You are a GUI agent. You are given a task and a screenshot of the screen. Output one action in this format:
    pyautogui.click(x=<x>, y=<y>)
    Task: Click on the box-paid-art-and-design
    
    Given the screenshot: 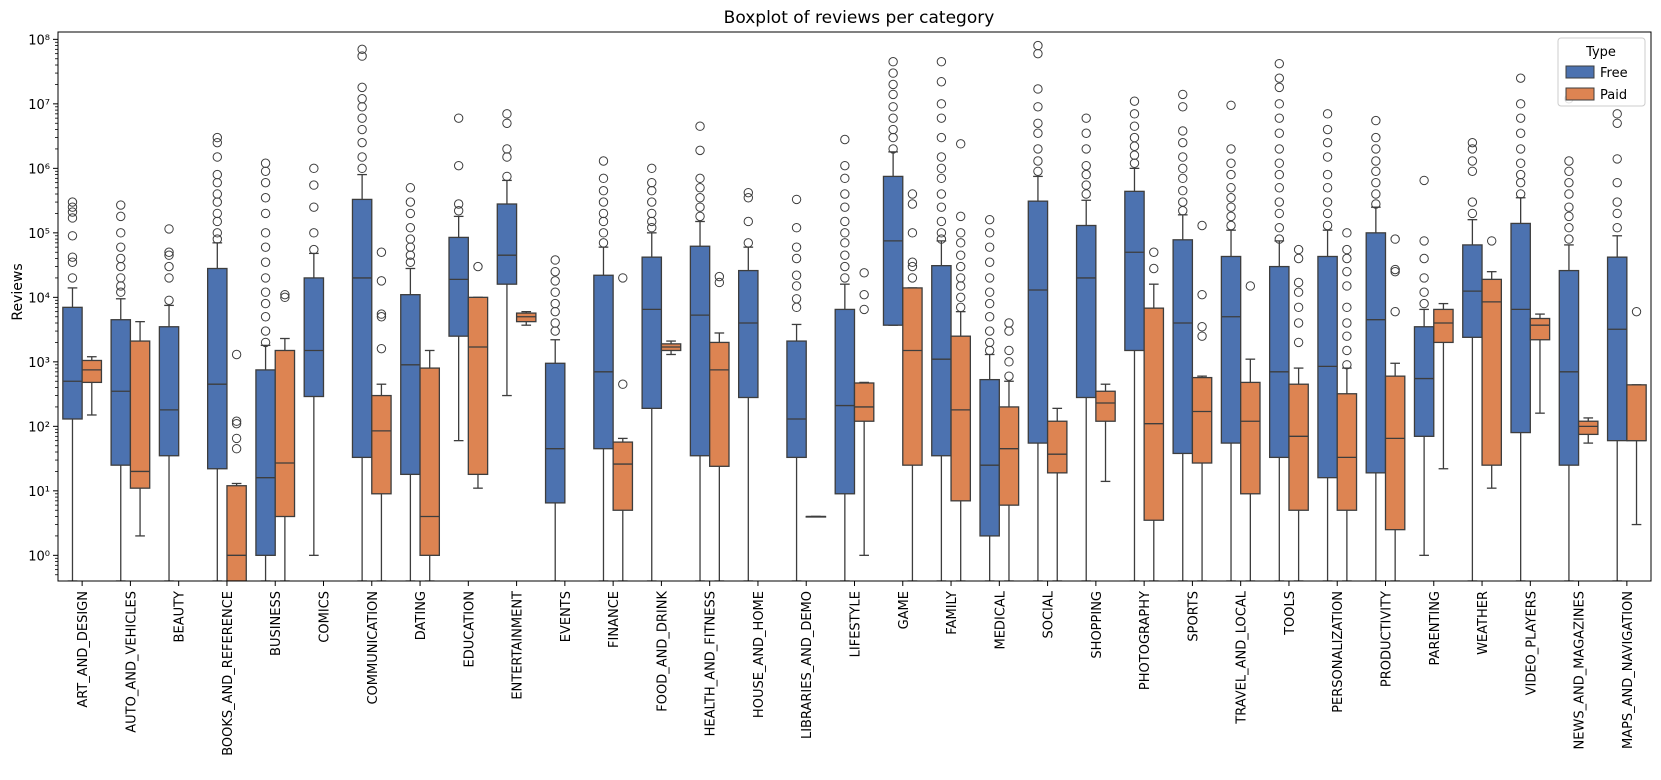 What is the action you would take?
    pyautogui.click(x=92, y=386)
    